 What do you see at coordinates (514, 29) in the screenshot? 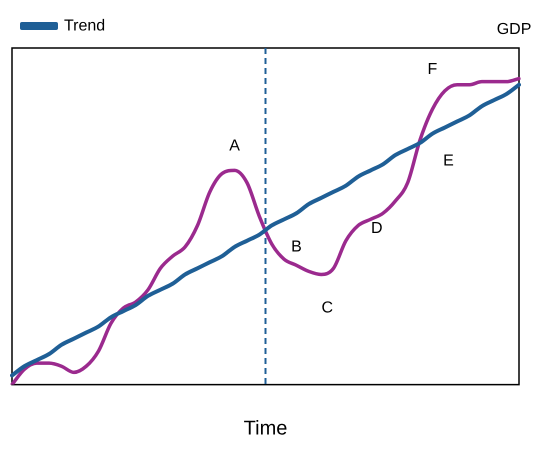
I see `text: GDP` at bounding box center [514, 29].